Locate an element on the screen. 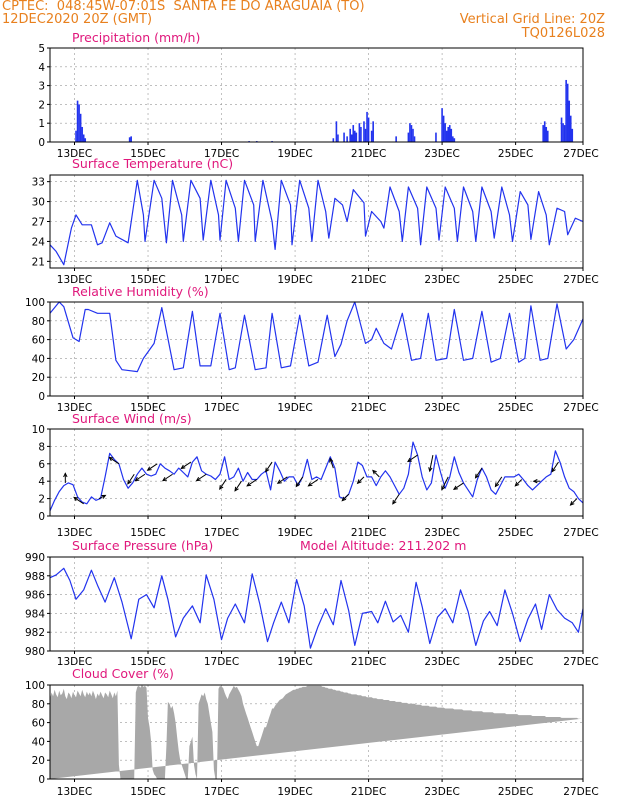 The height and width of the screenshot is (800, 618). cloud-ytick-label: 100 is located at coordinates (35, 686).